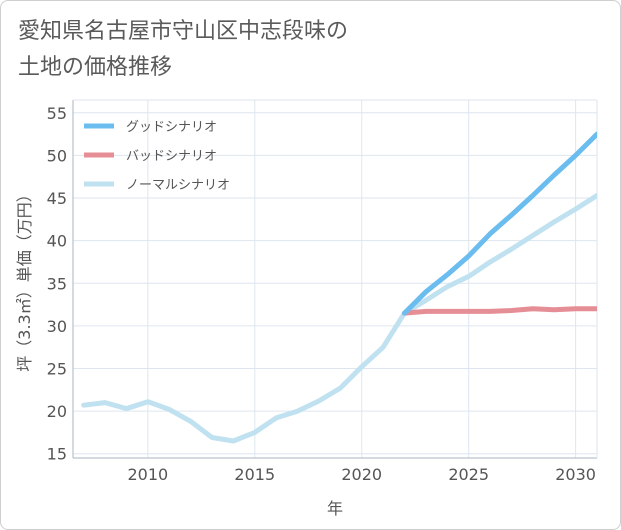 The image size is (621, 530). Describe the element at coordinates (57, 155) in the screenshot. I see `y-tick-label: 50` at that location.